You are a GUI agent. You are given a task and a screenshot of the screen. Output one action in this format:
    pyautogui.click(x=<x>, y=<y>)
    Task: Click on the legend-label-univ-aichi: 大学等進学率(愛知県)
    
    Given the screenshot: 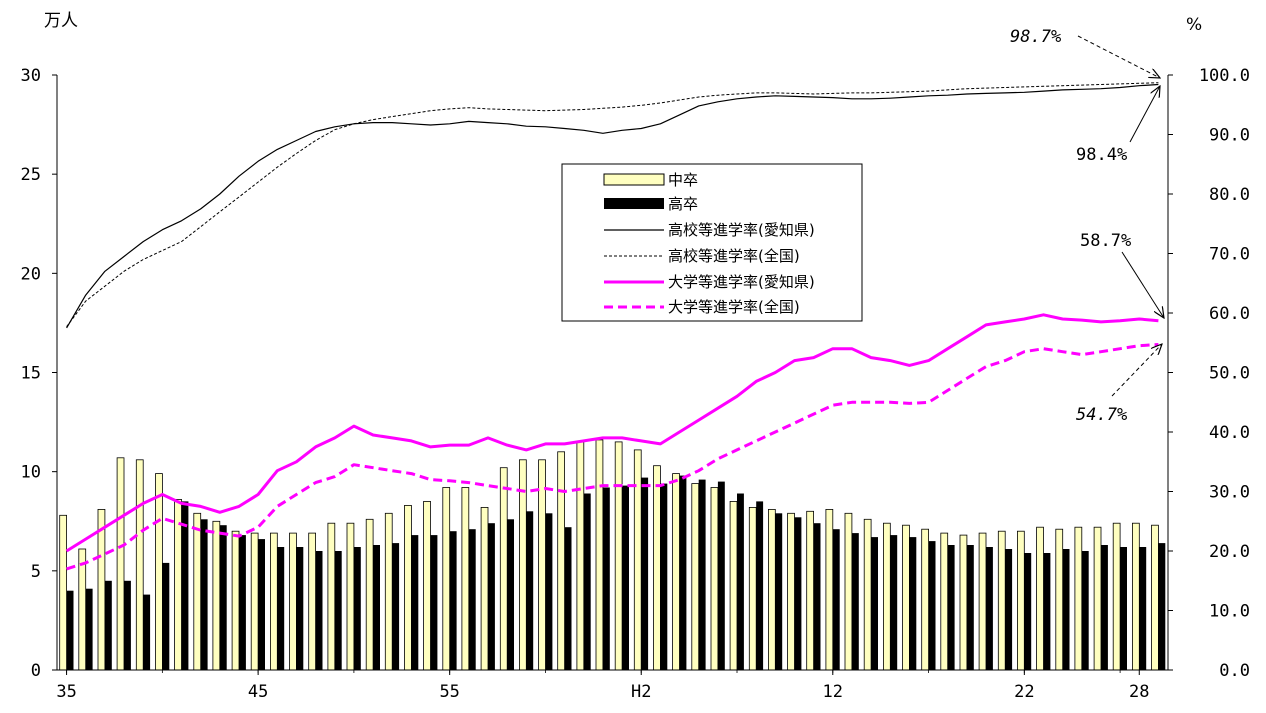 What is the action you would take?
    pyautogui.click(x=741, y=282)
    